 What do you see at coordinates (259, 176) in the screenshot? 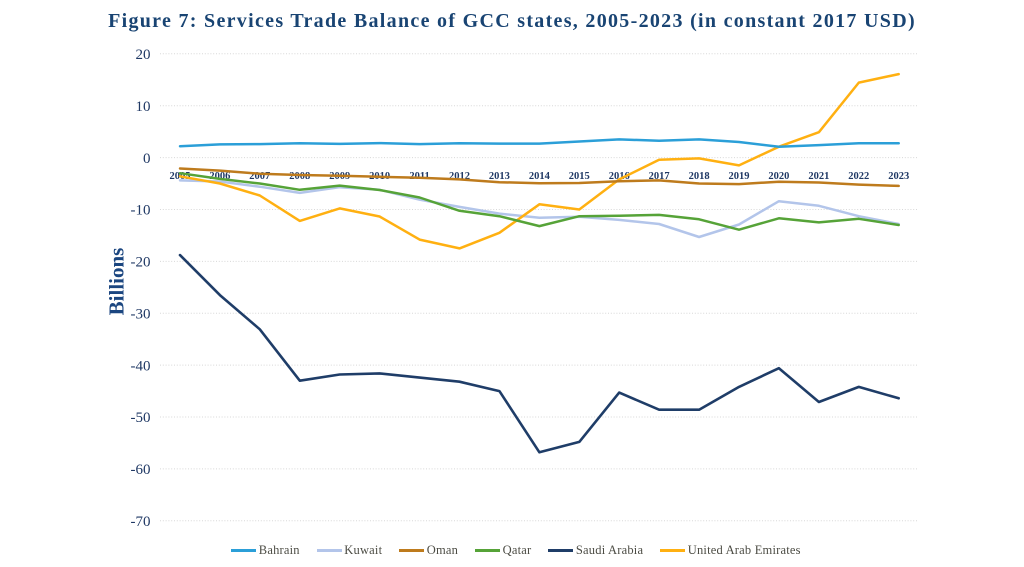
I see `svg-text: 2007` at bounding box center [259, 176].